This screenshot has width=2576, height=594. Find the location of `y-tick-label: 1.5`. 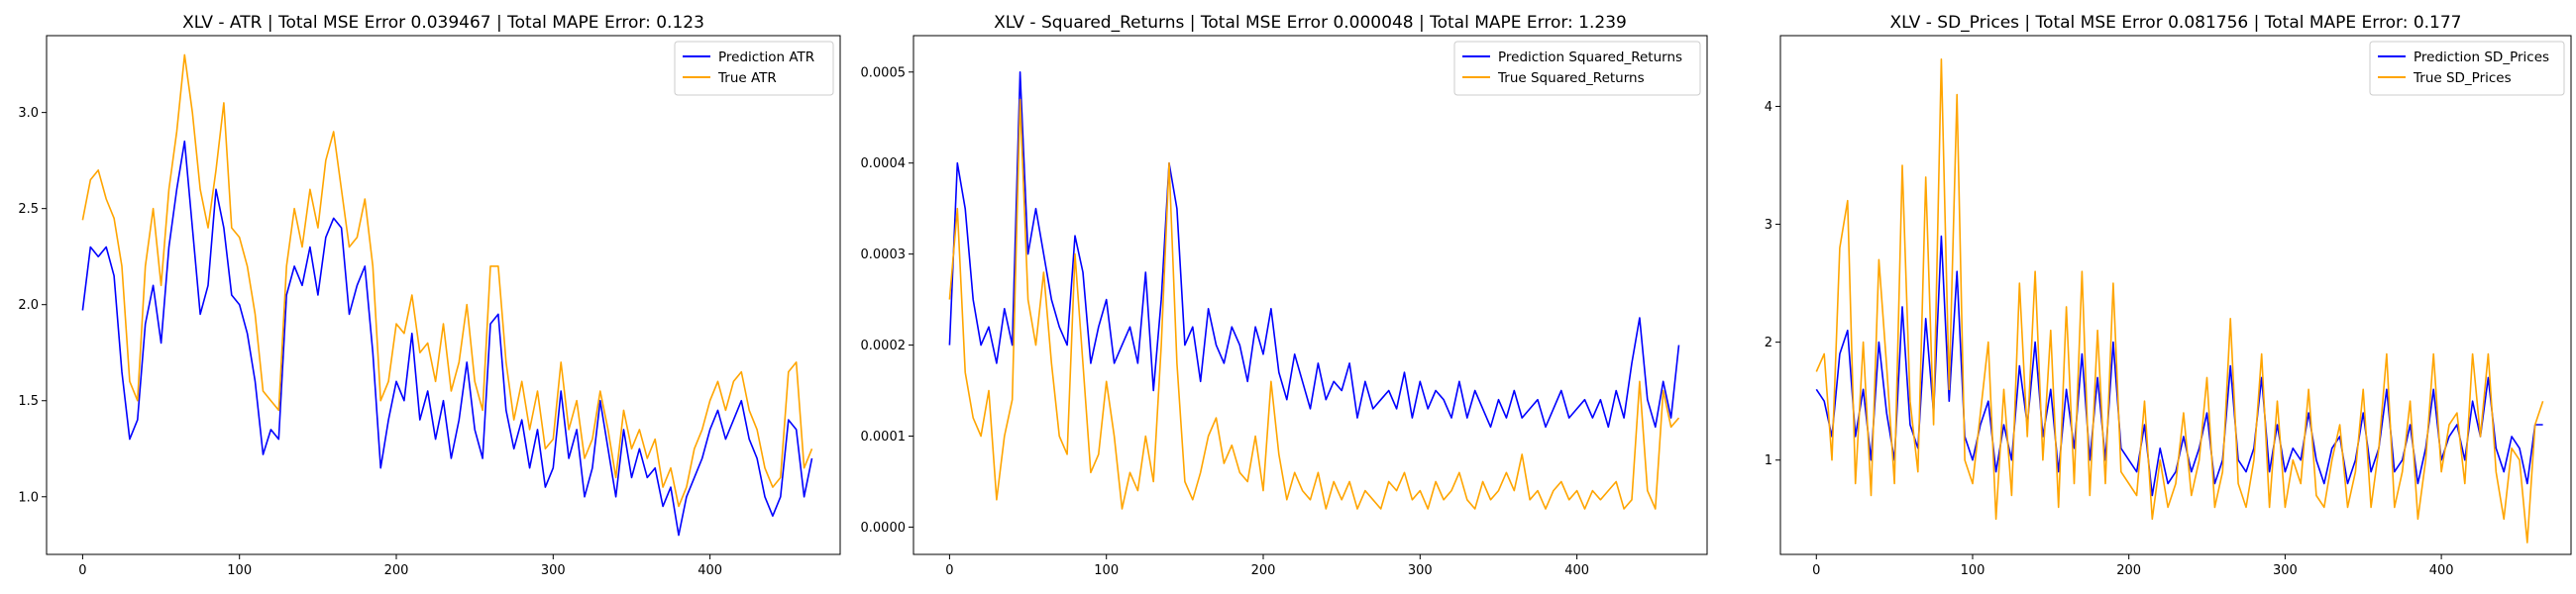

y-tick-label: 1.5 is located at coordinates (28, 402).